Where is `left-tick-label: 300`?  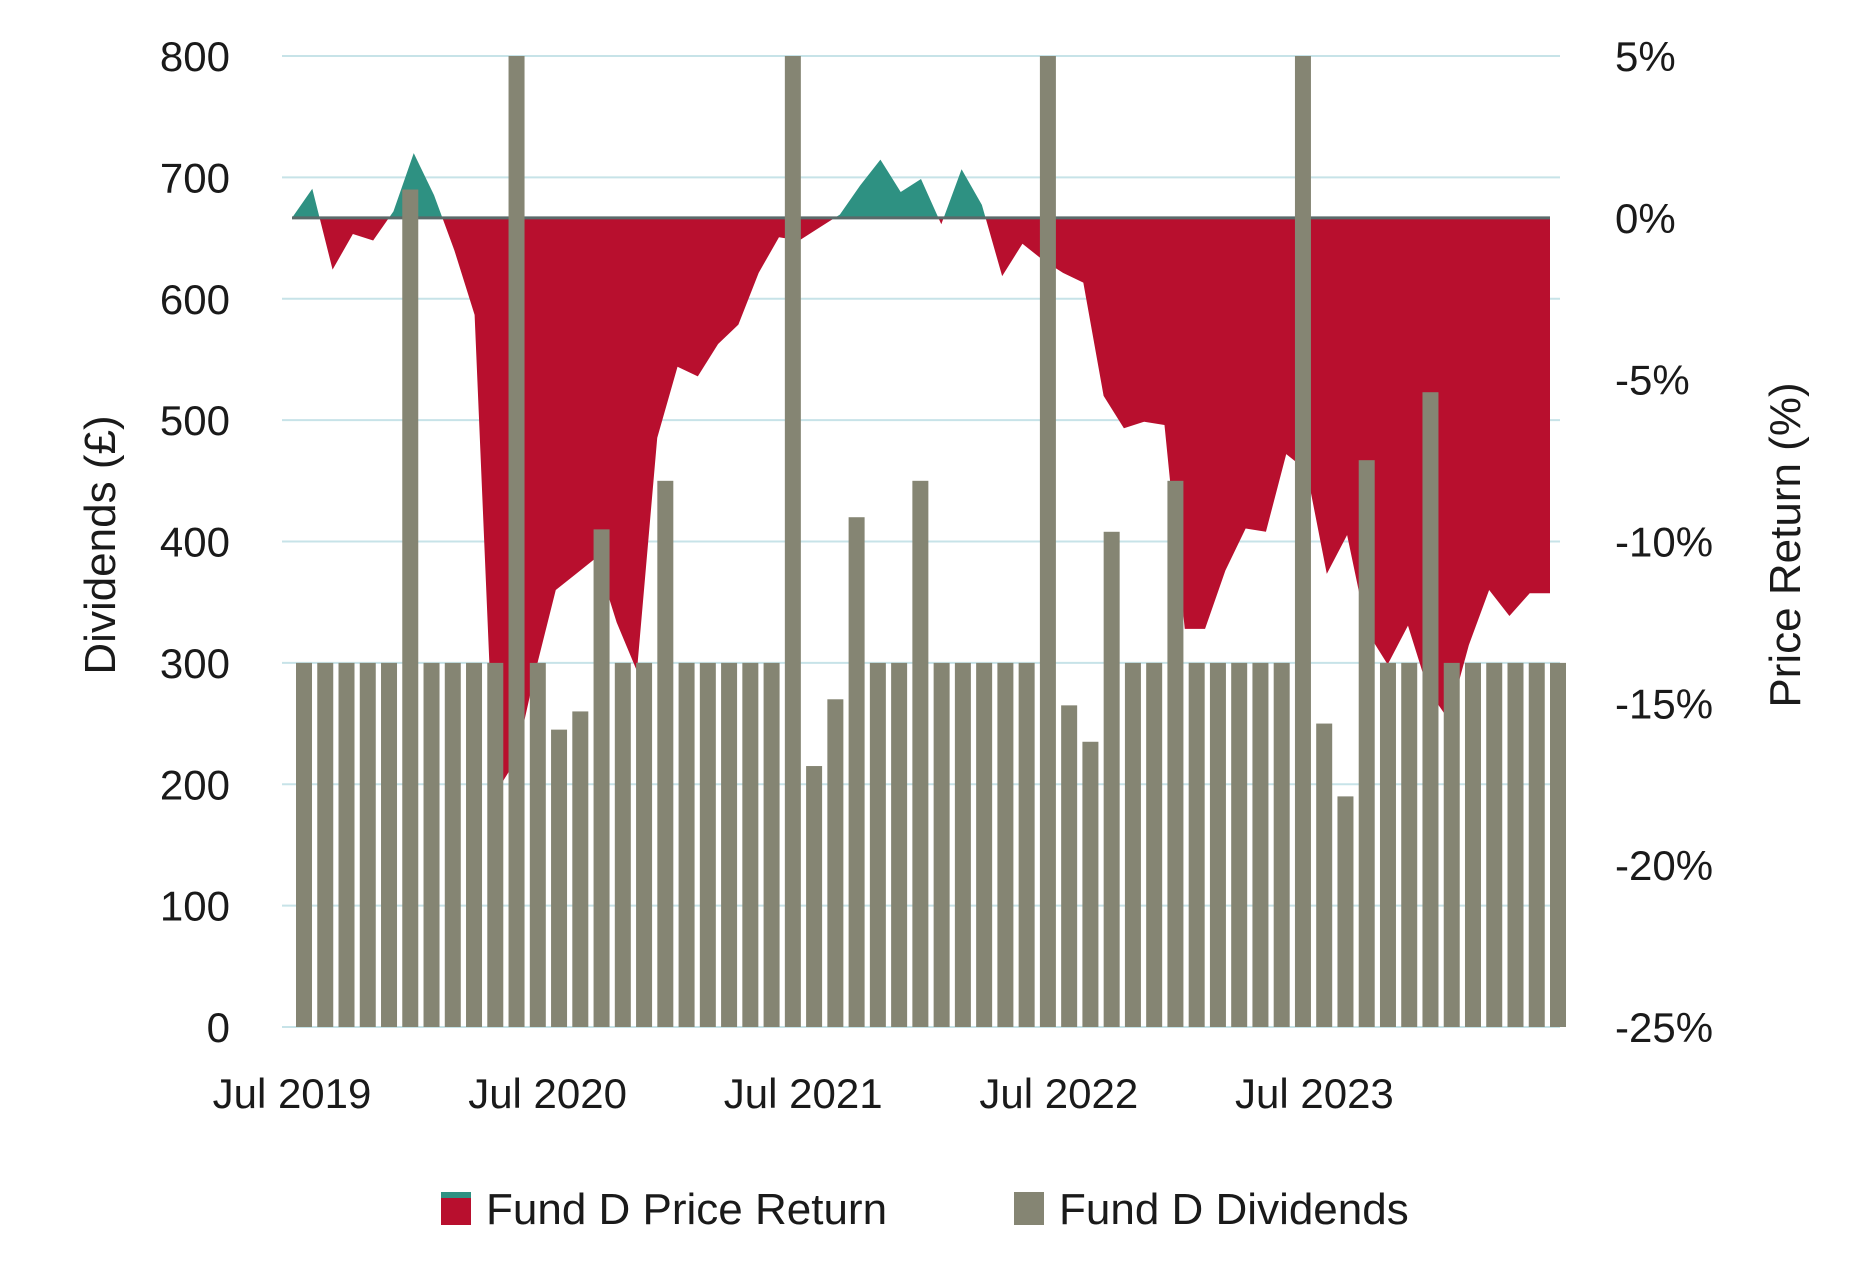 left-tick-label: 300 is located at coordinates (195, 663).